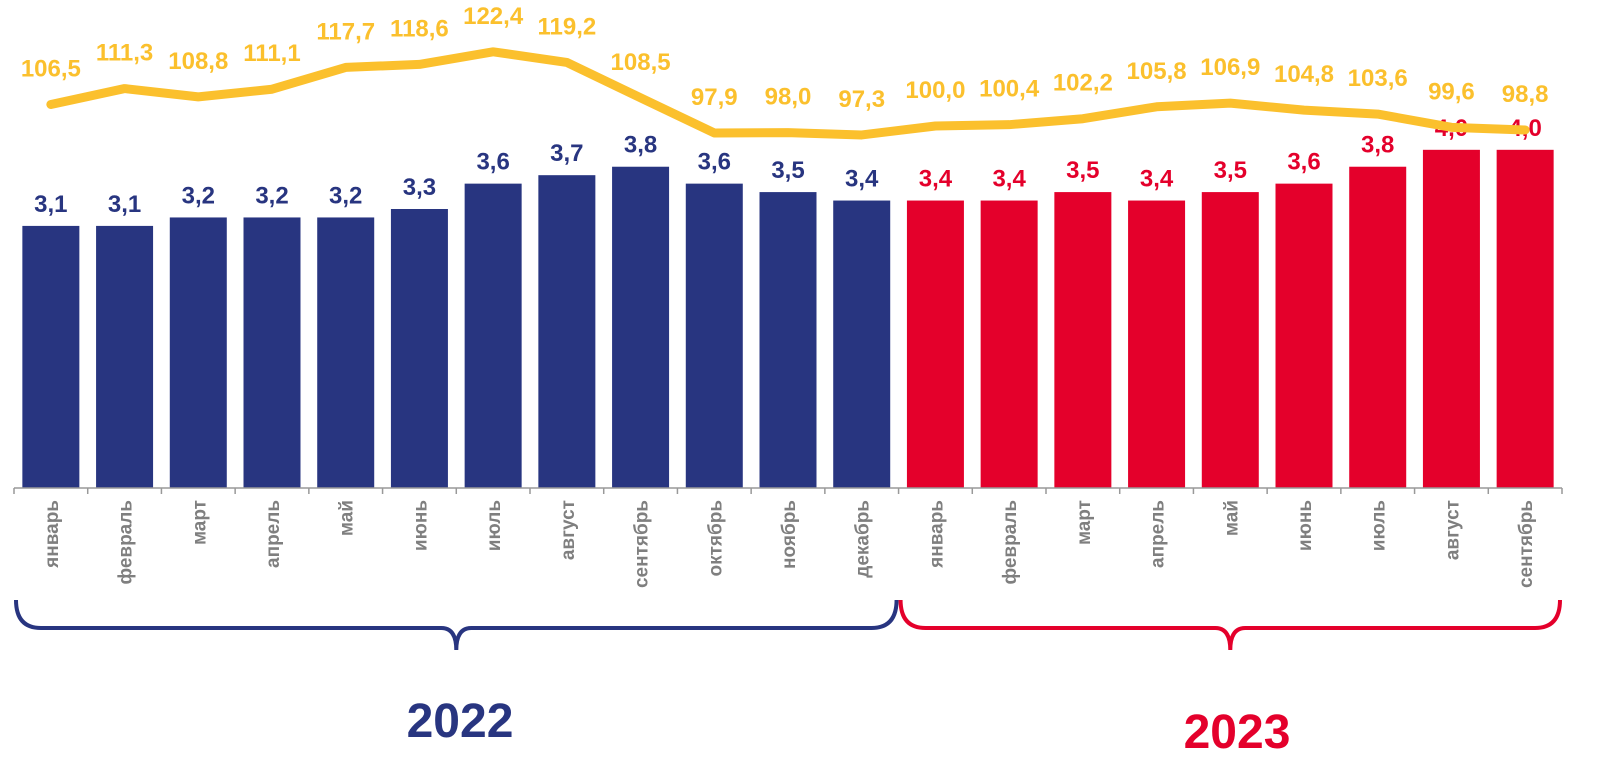 This screenshot has width=1614, height=770. What do you see at coordinates (493, 16) in the screenshot?
I see `line-value-label: 122,4` at bounding box center [493, 16].